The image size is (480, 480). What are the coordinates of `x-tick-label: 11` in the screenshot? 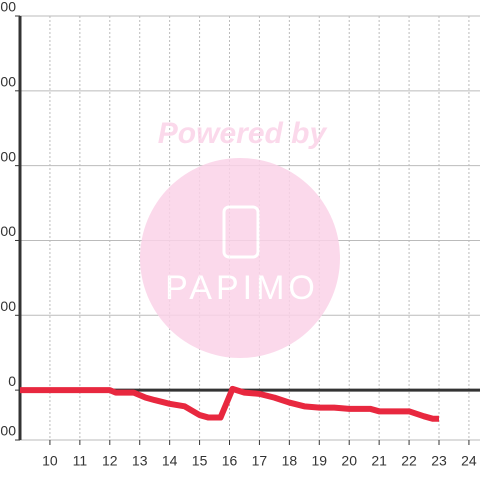 It's located at (80, 461).